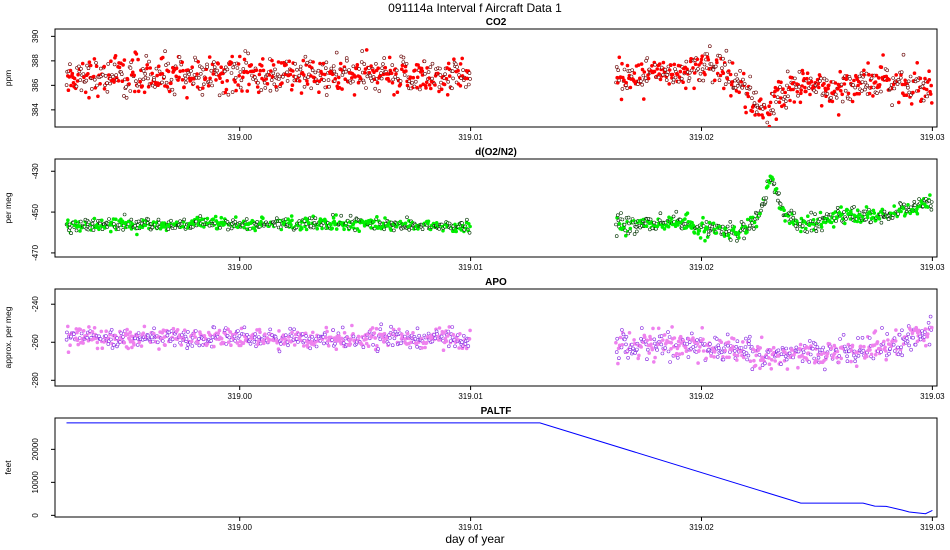 This screenshot has width=950, height=550. I want to click on x-tick-label: 319.02, so click(701, 527).